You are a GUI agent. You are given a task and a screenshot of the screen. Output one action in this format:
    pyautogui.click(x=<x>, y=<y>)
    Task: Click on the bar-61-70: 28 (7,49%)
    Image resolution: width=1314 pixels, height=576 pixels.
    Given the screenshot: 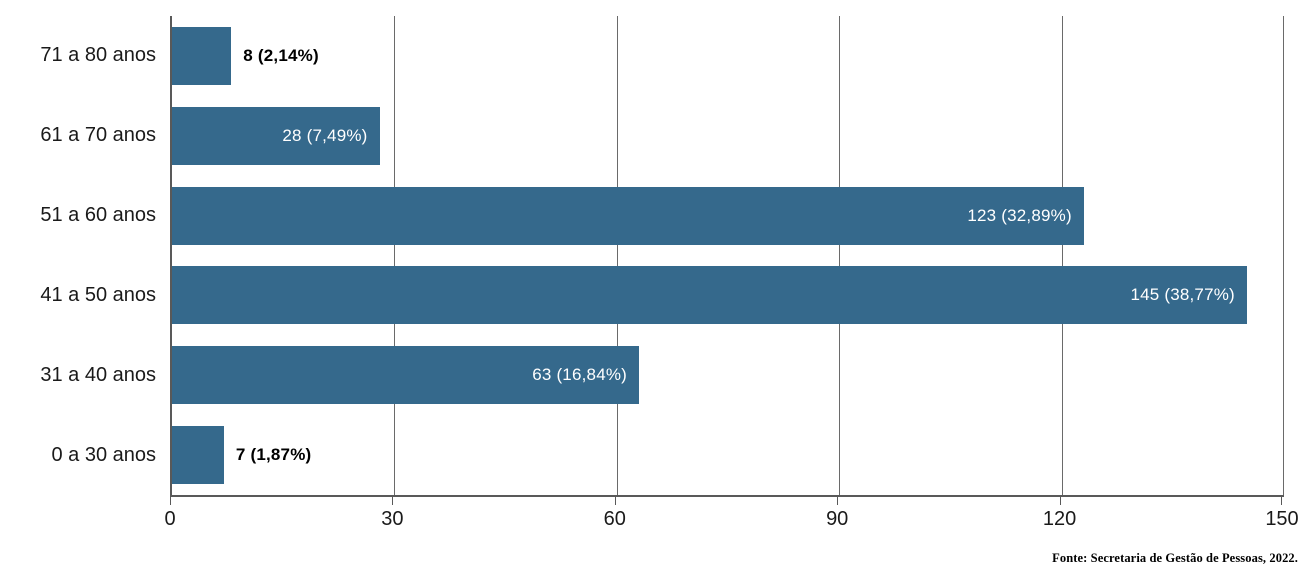 What is the action you would take?
    pyautogui.click(x=276, y=135)
    